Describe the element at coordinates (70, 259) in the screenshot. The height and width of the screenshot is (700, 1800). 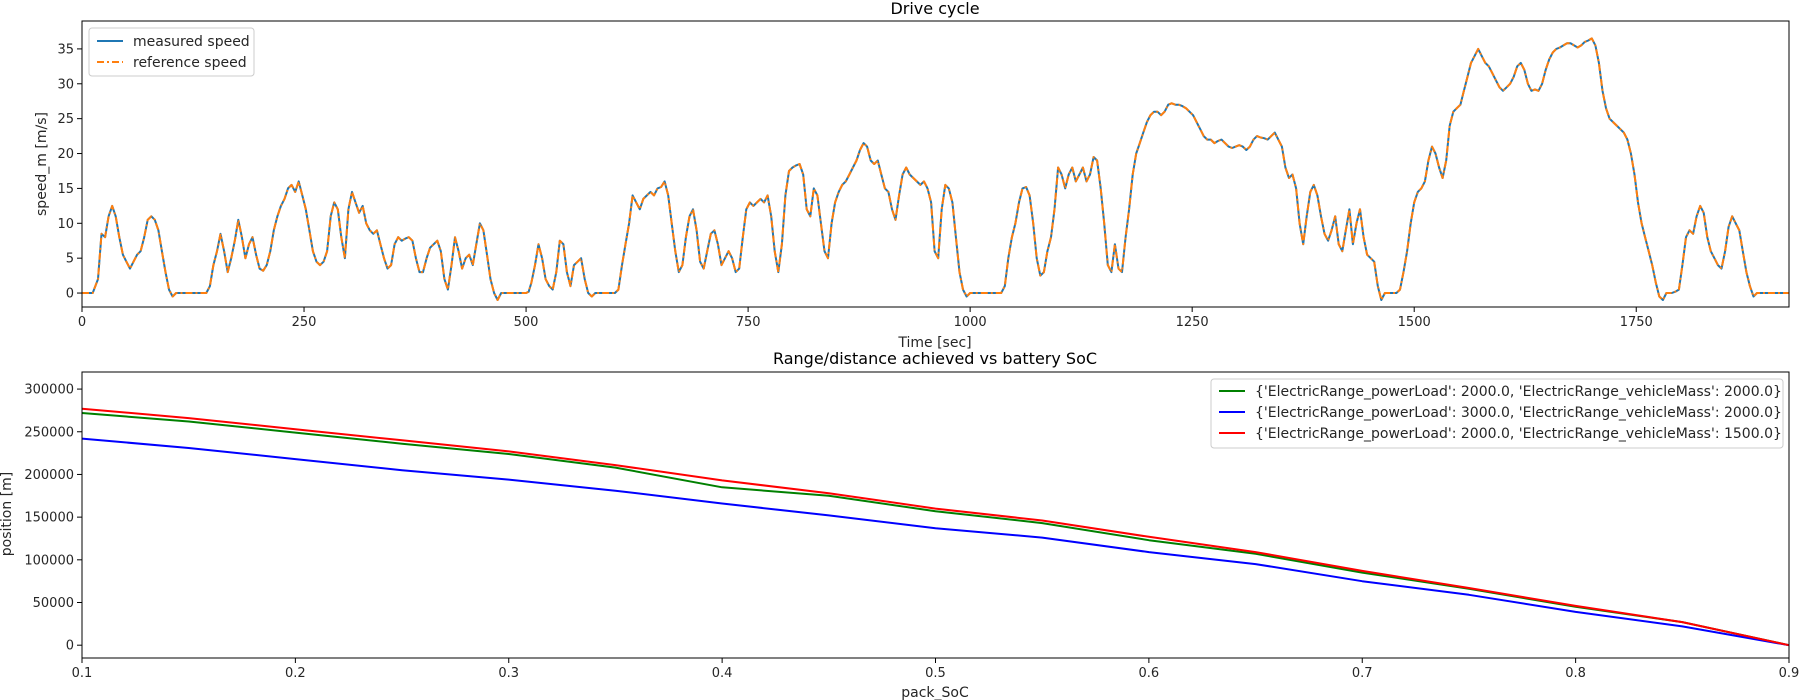
I see `y-tick-label: 5` at that location.